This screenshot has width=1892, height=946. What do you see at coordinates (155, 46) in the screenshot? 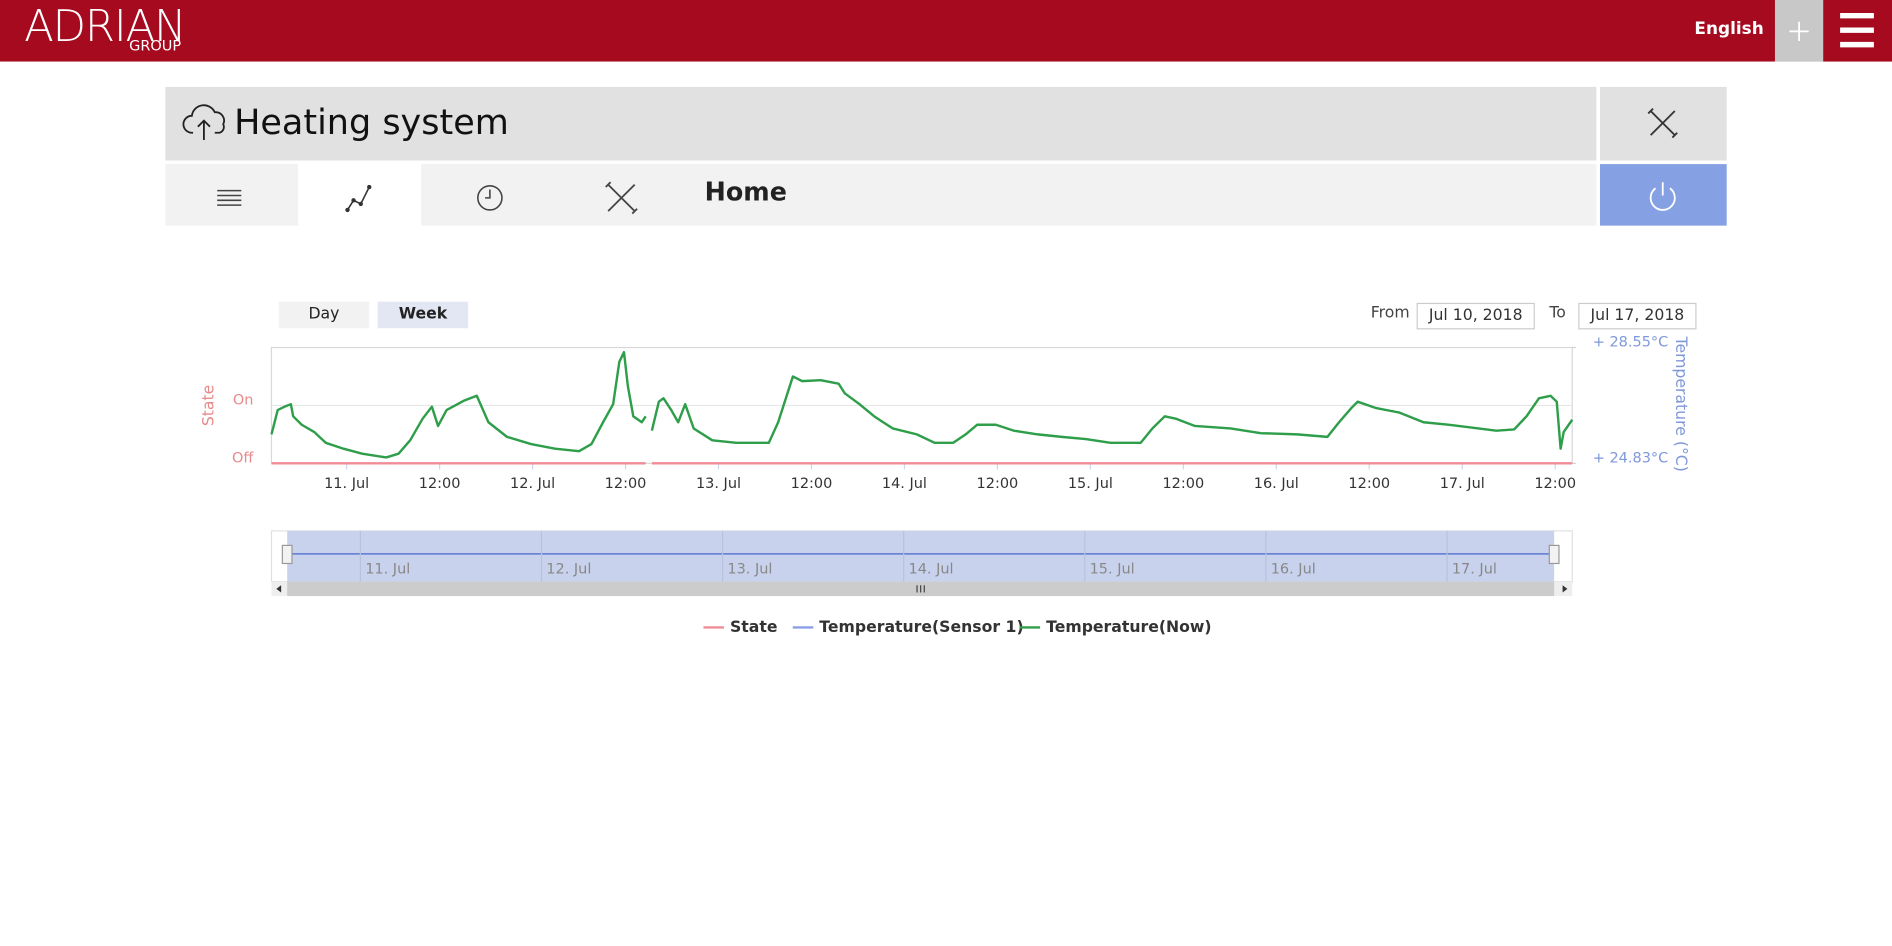
I see `logo-sub: GROUP` at bounding box center [155, 46].